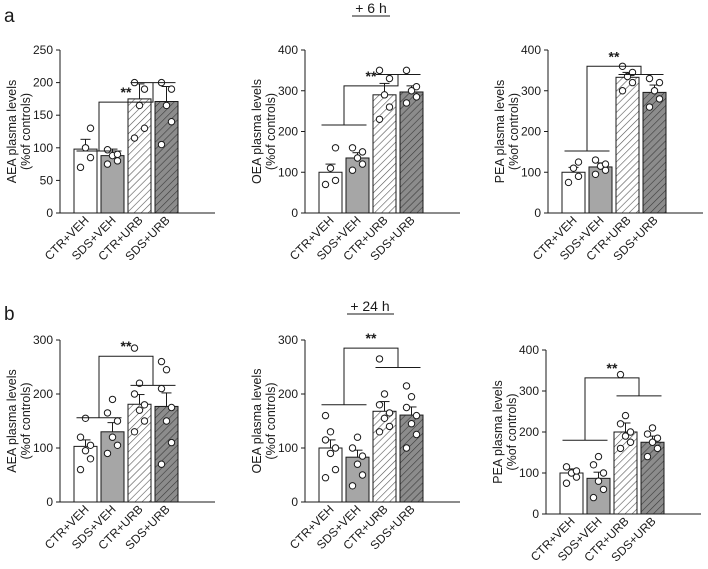  What do you see at coordinates (529, 350) in the screenshot?
I see `y-tick-label: 400` at bounding box center [529, 350].